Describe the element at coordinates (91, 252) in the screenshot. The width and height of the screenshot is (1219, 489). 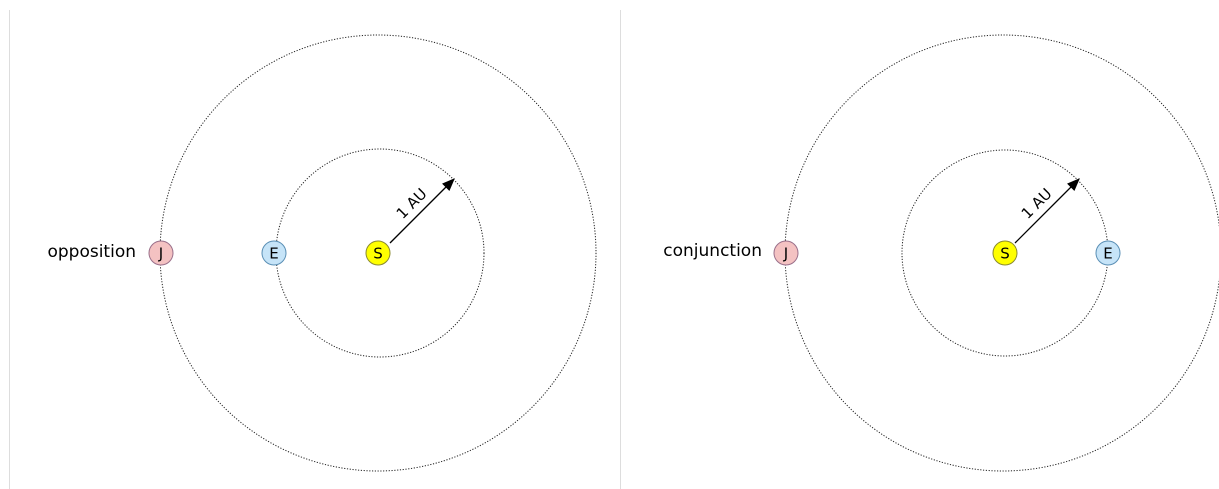
I see `configuration-label: opposition` at that location.